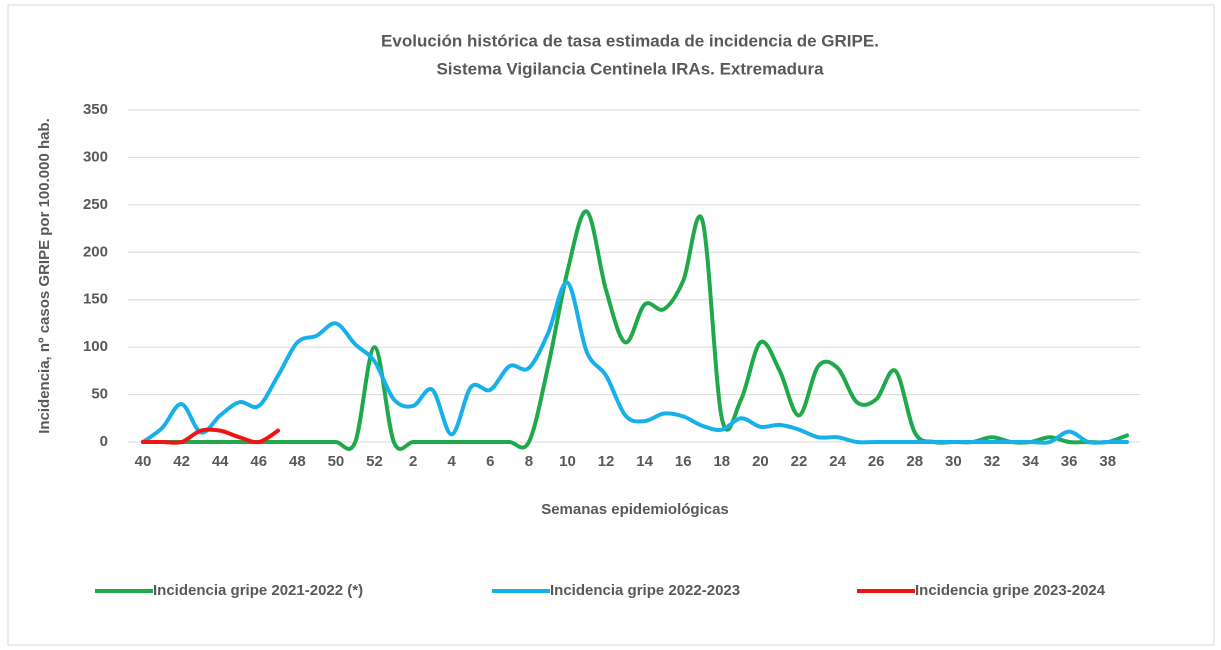  I want to click on y-tick-label: 250, so click(95, 204).